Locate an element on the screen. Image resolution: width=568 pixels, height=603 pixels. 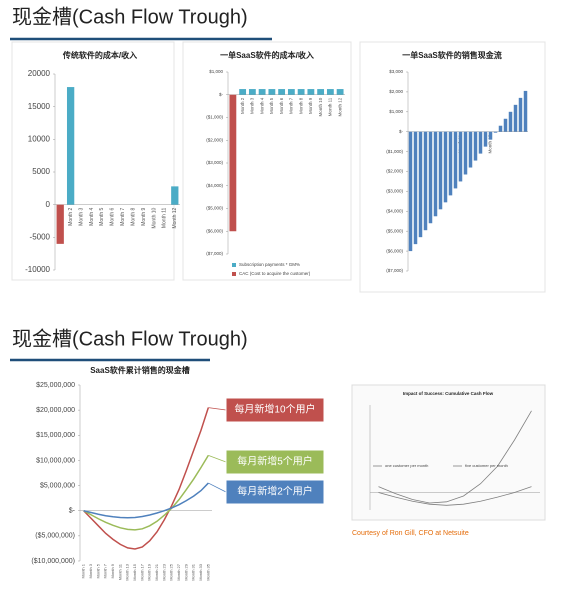
callout-label: 每月新增10个用户 is located at coordinates (274, 409).